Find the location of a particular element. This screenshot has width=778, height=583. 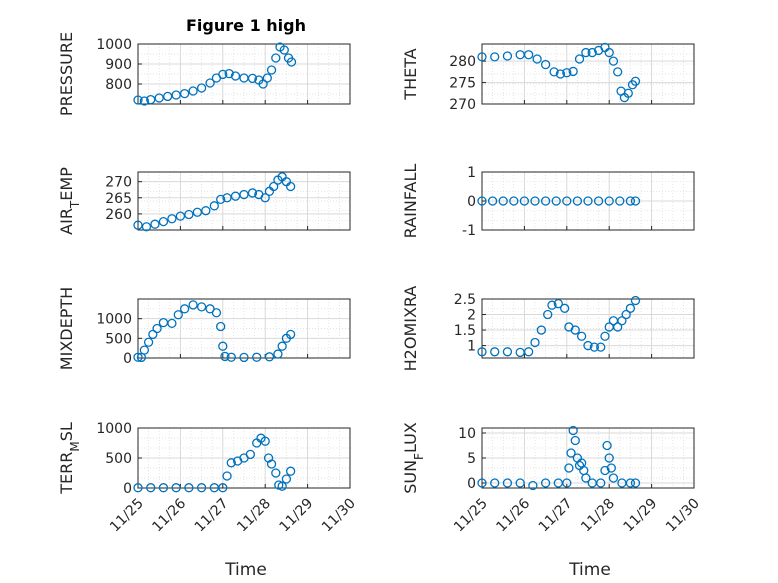

y-tick-label: 1.5 is located at coordinates (465, 331).